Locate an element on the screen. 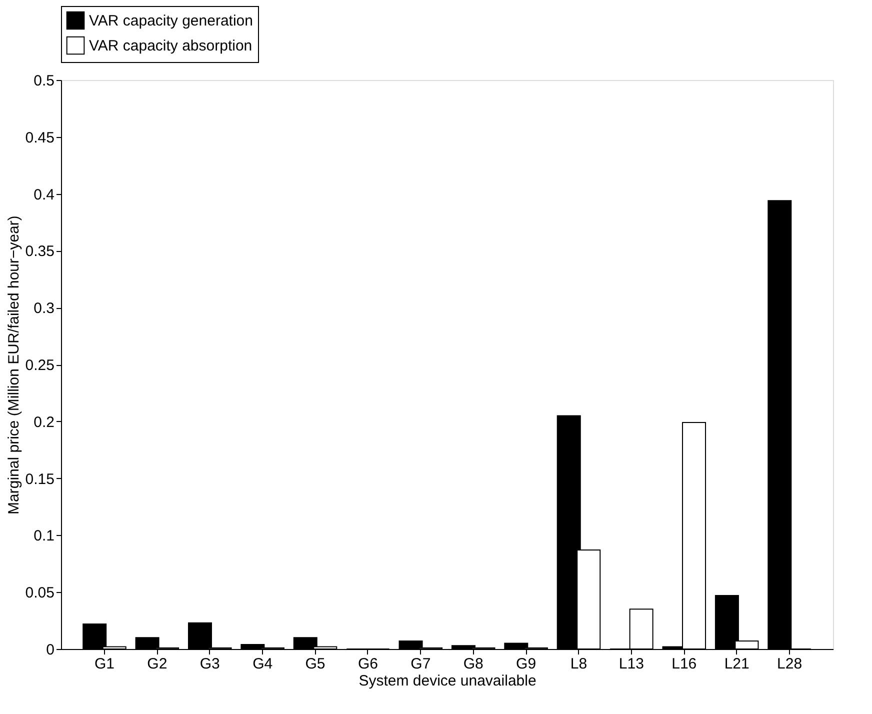 The width and height of the screenshot is (872, 714). x-tick-label: G6 is located at coordinates (368, 664).